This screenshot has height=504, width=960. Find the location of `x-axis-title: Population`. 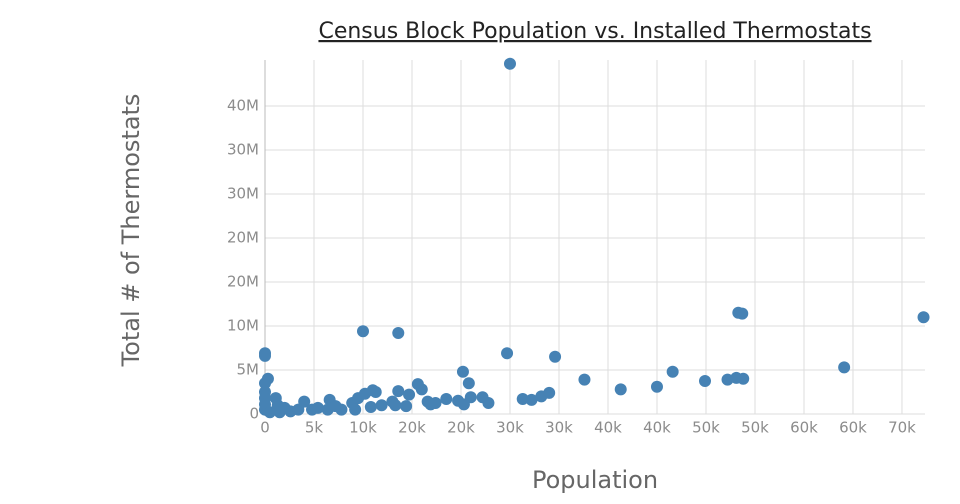

x-axis-title: Population is located at coordinates (595, 480).